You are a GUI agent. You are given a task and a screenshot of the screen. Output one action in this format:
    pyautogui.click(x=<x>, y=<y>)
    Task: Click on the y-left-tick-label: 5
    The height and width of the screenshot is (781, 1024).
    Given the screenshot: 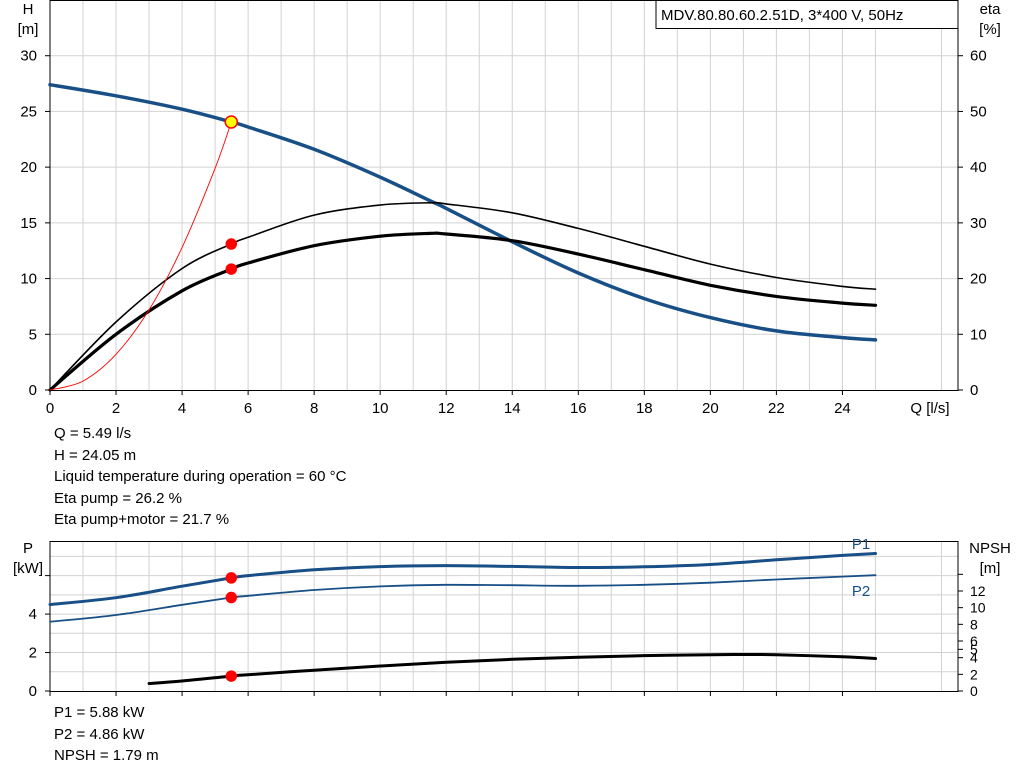 What is the action you would take?
    pyautogui.click(x=33, y=334)
    